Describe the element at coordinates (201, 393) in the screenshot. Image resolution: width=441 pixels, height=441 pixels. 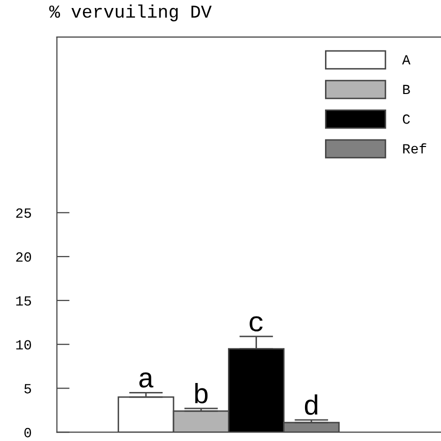
I see `annotation: b` at that location.